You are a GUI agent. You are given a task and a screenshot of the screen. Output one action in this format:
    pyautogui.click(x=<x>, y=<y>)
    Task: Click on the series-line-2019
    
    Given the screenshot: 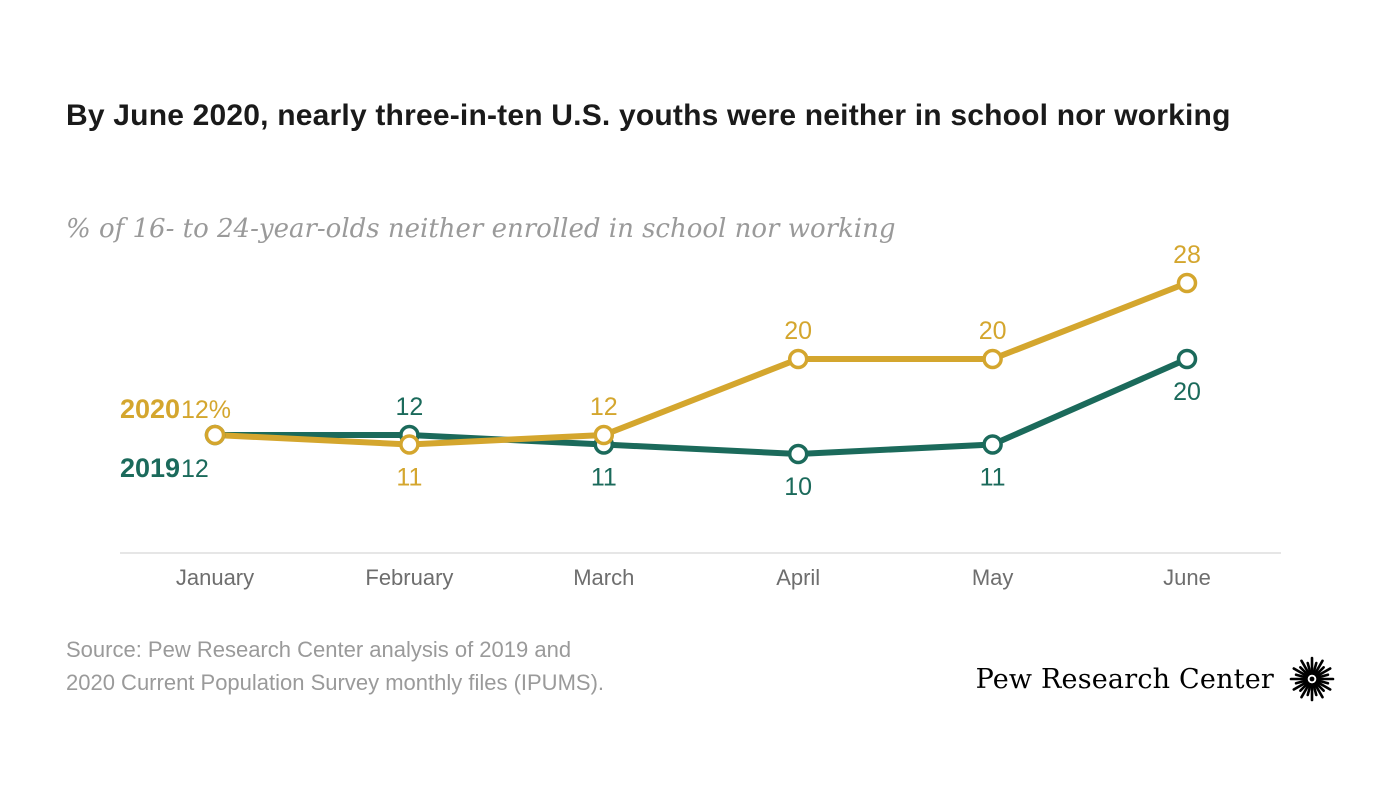 What is the action you would take?
    pyautogui.click(x=701, y=406)
    